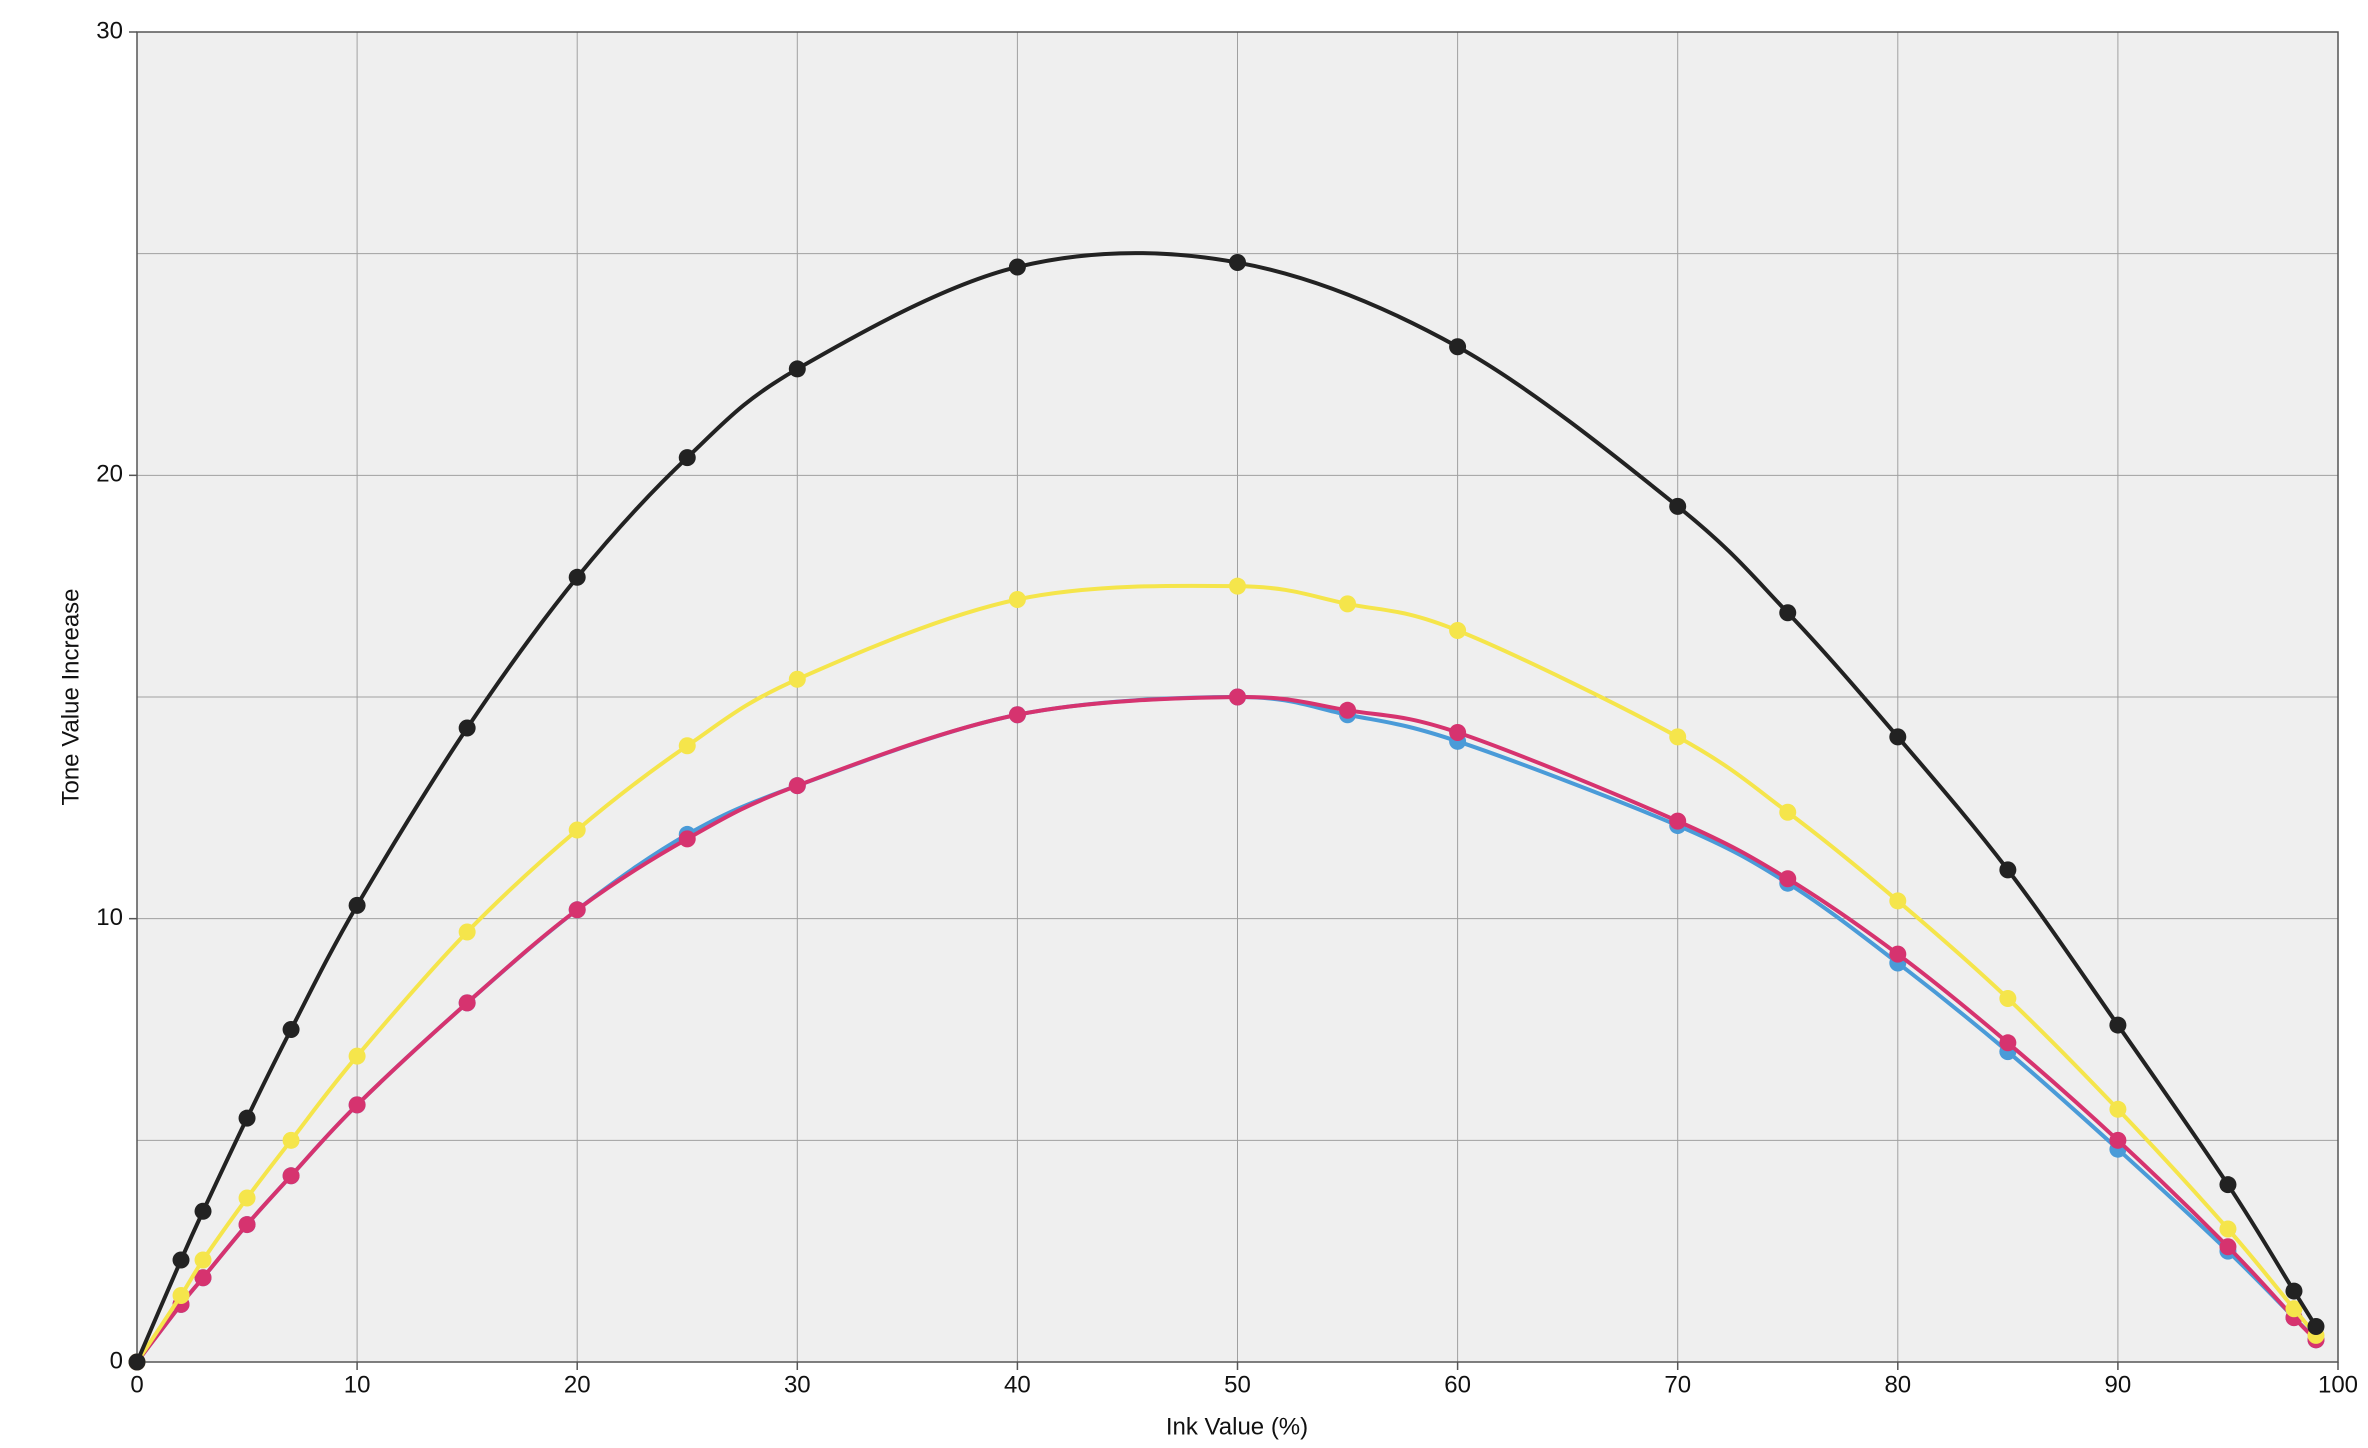 This screenshot has height=1448, width=2368. Describe the element at coordinates (109, 474) in the screenshot. I see `y-tick-label: 20` at that location.